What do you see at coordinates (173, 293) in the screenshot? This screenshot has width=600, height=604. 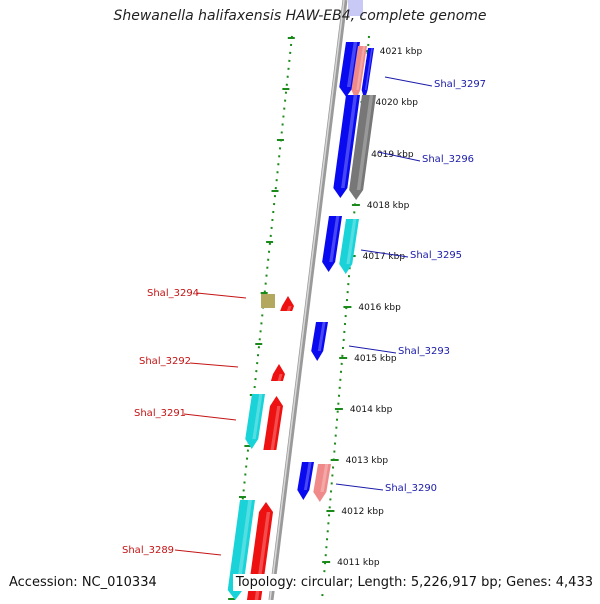 I see `gene-label-shal-3294: Shal_3294` at bounding box center [173, 293].